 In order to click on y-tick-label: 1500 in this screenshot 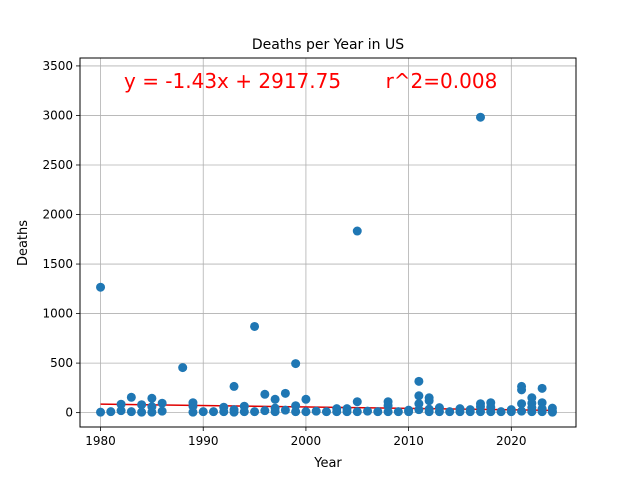, I will do `click(57, 264)`.